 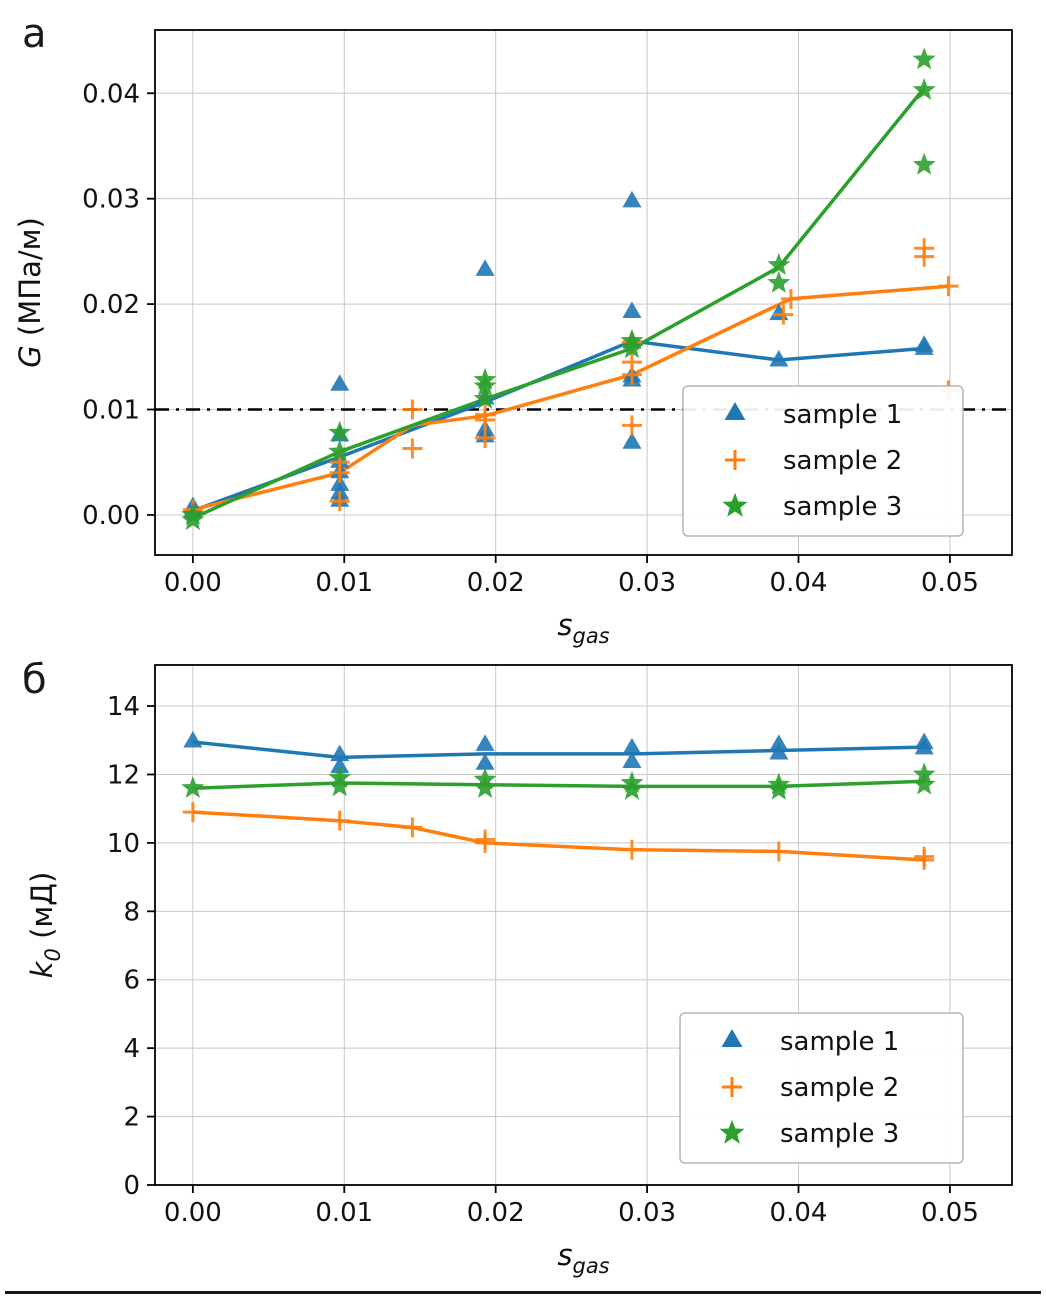 I want to click on panel-label-a: a, so click(x=34, y=34).